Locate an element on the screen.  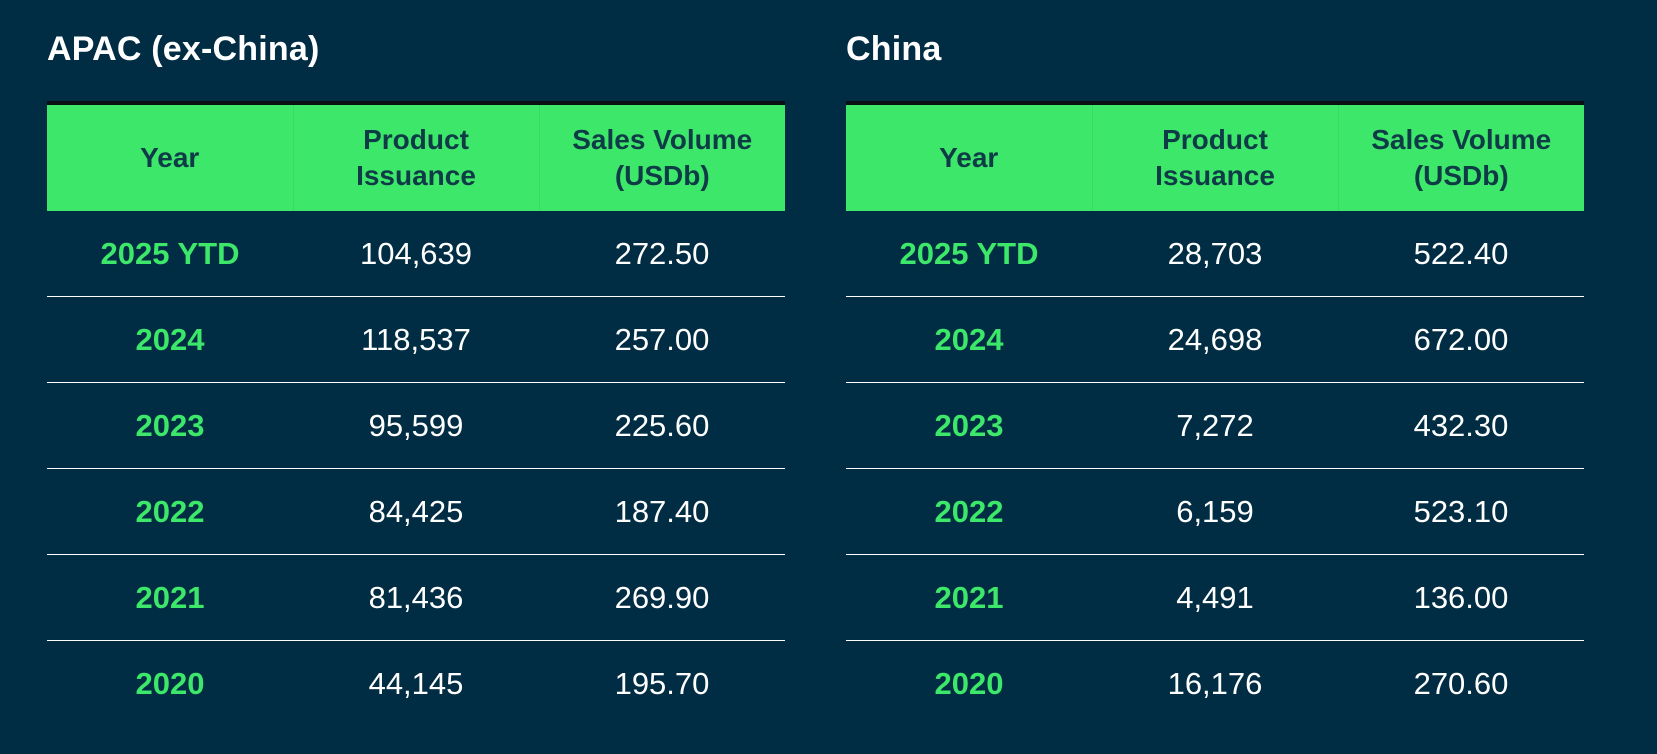
issuance-cell: 28,703 is located at coordinates (1215, 254).